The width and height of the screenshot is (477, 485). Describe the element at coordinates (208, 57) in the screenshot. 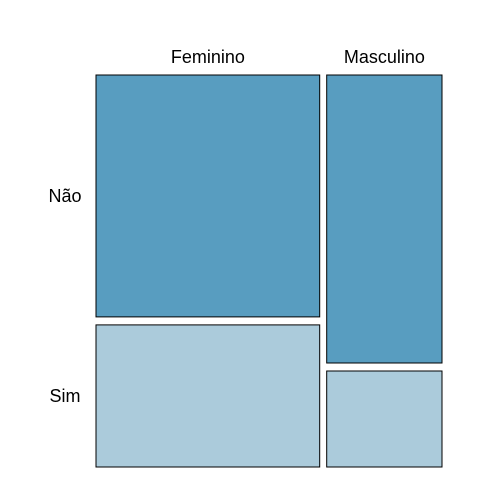

I see `column-label-feminino: Feminino` at that location.